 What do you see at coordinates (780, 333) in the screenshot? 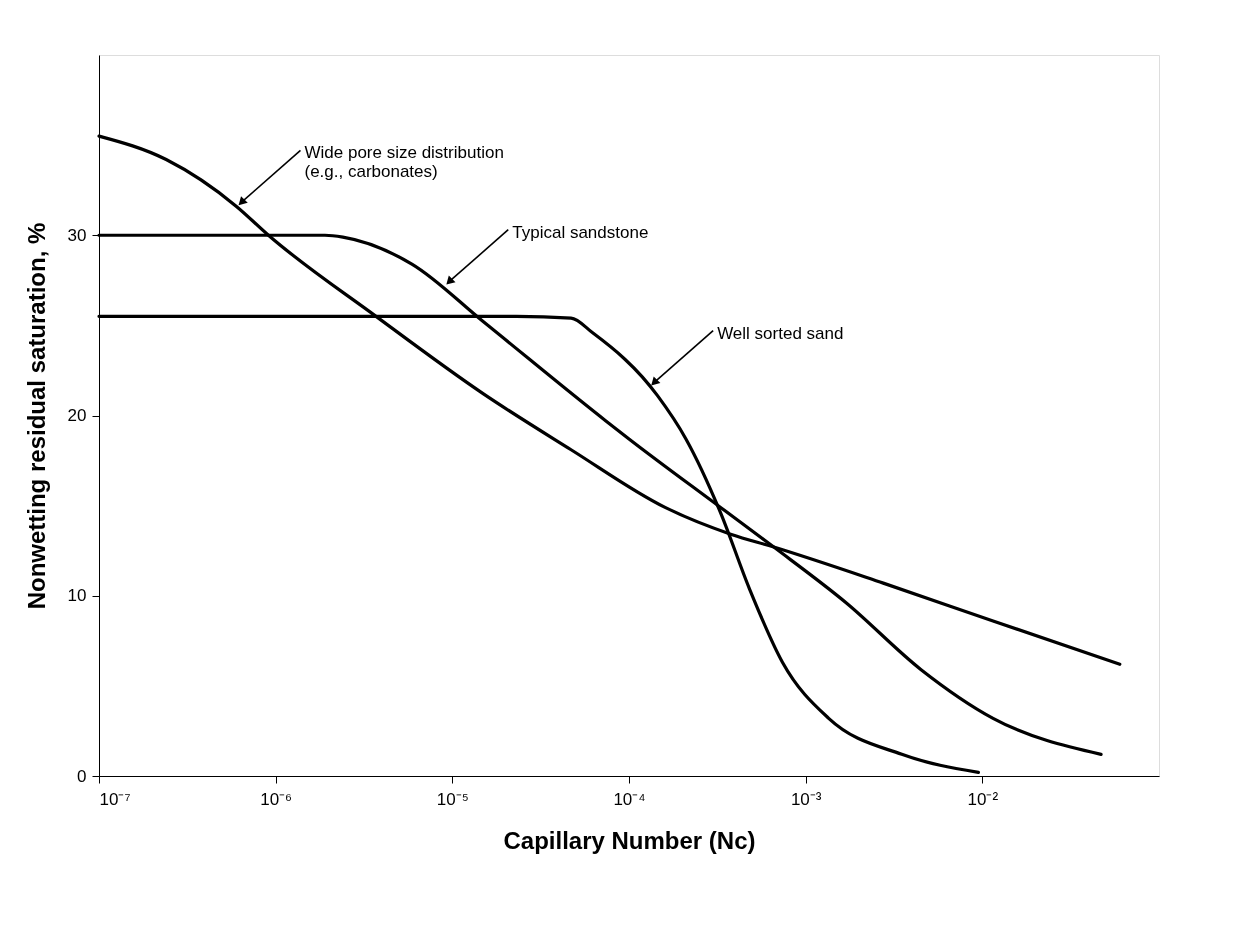
I see `annotation: Well sorted sand` at bounding box center [780, 333].